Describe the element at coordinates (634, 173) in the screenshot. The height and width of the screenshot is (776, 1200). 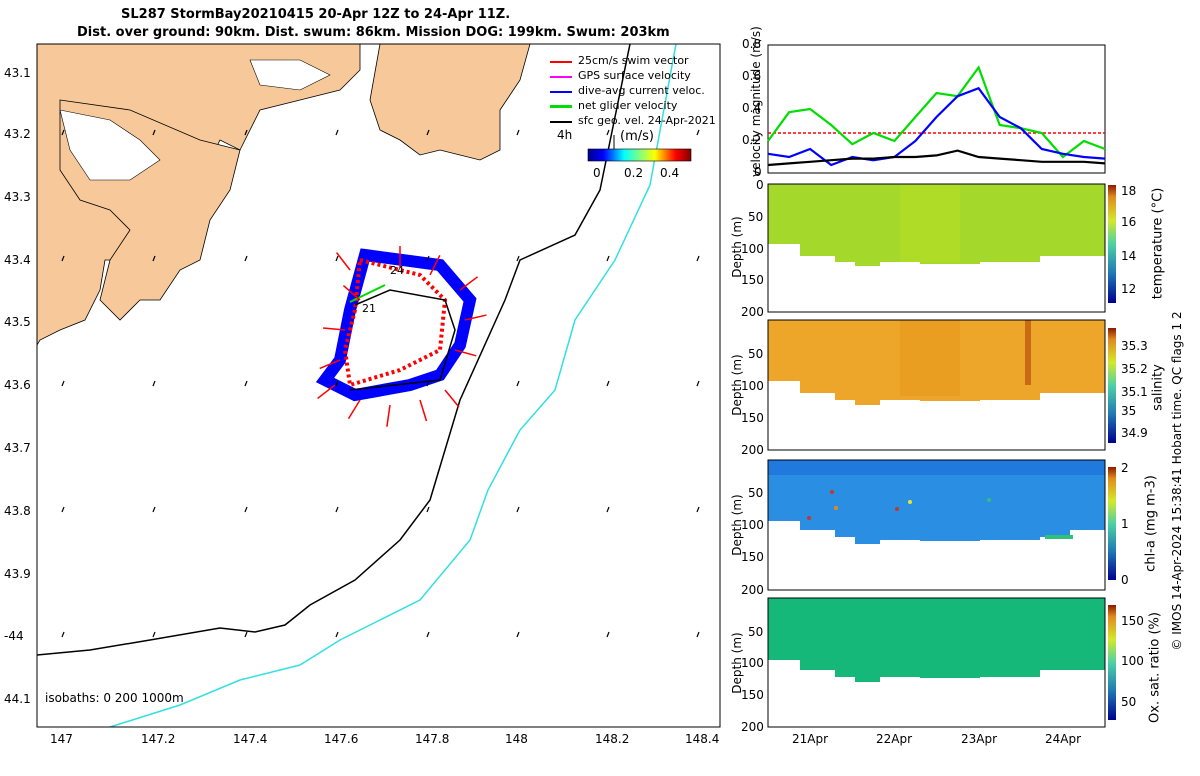
I see `colorbar-tick: 0.2` at that location.